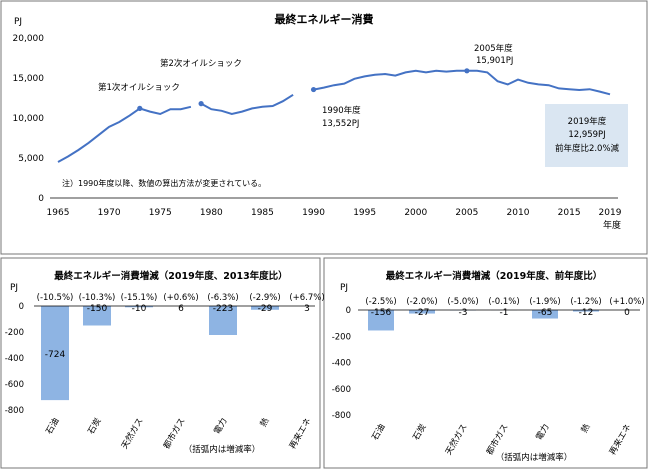 This screenshot has width=649, height=470. What do you see at coordinates (139, 298) in the screenshot?
I see `bar-rate-label: (-15.1%)` at bounding box center [139, 298].